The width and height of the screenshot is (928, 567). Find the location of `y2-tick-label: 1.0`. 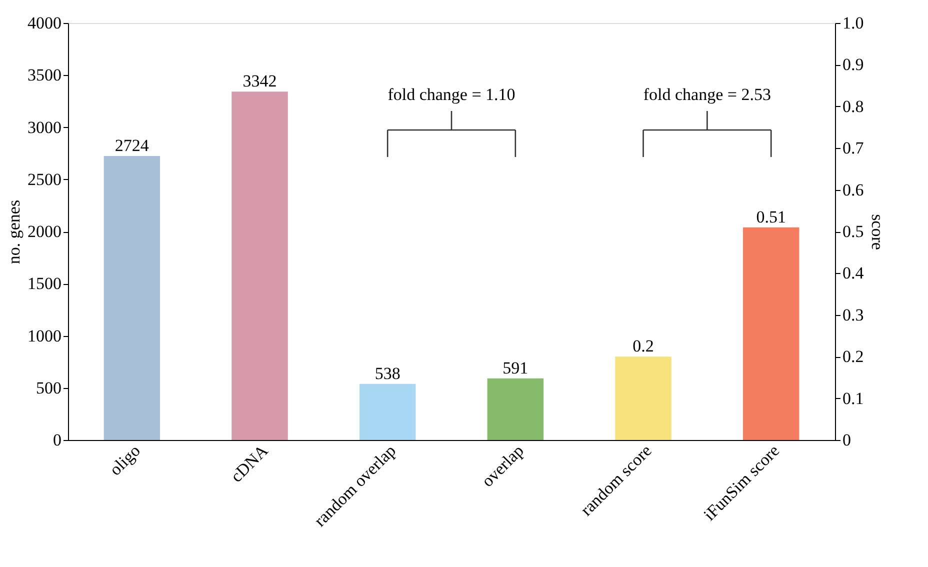

y2-tick-label: 1.0 is located at coordinates (853, 23).